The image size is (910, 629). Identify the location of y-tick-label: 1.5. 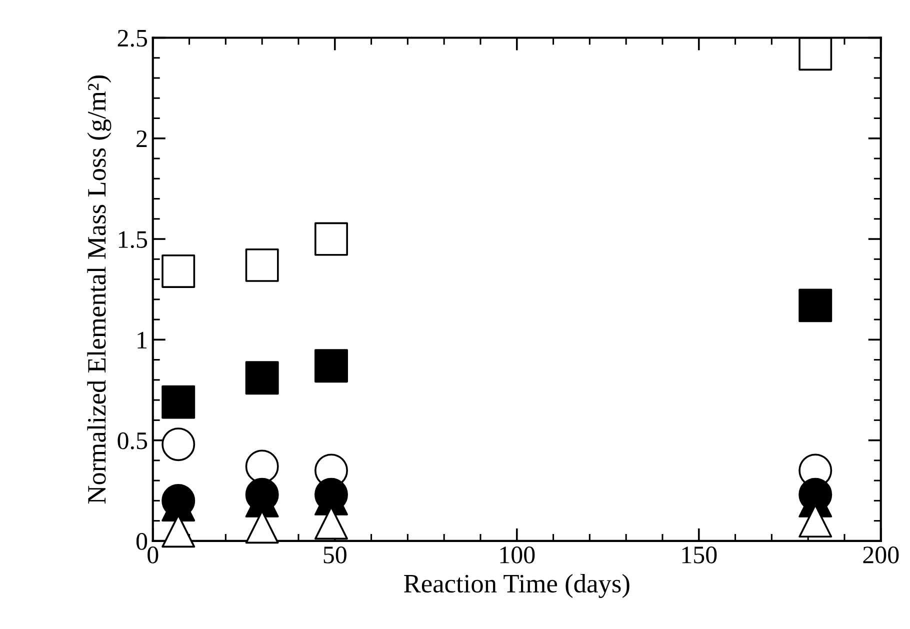
(133, 239).